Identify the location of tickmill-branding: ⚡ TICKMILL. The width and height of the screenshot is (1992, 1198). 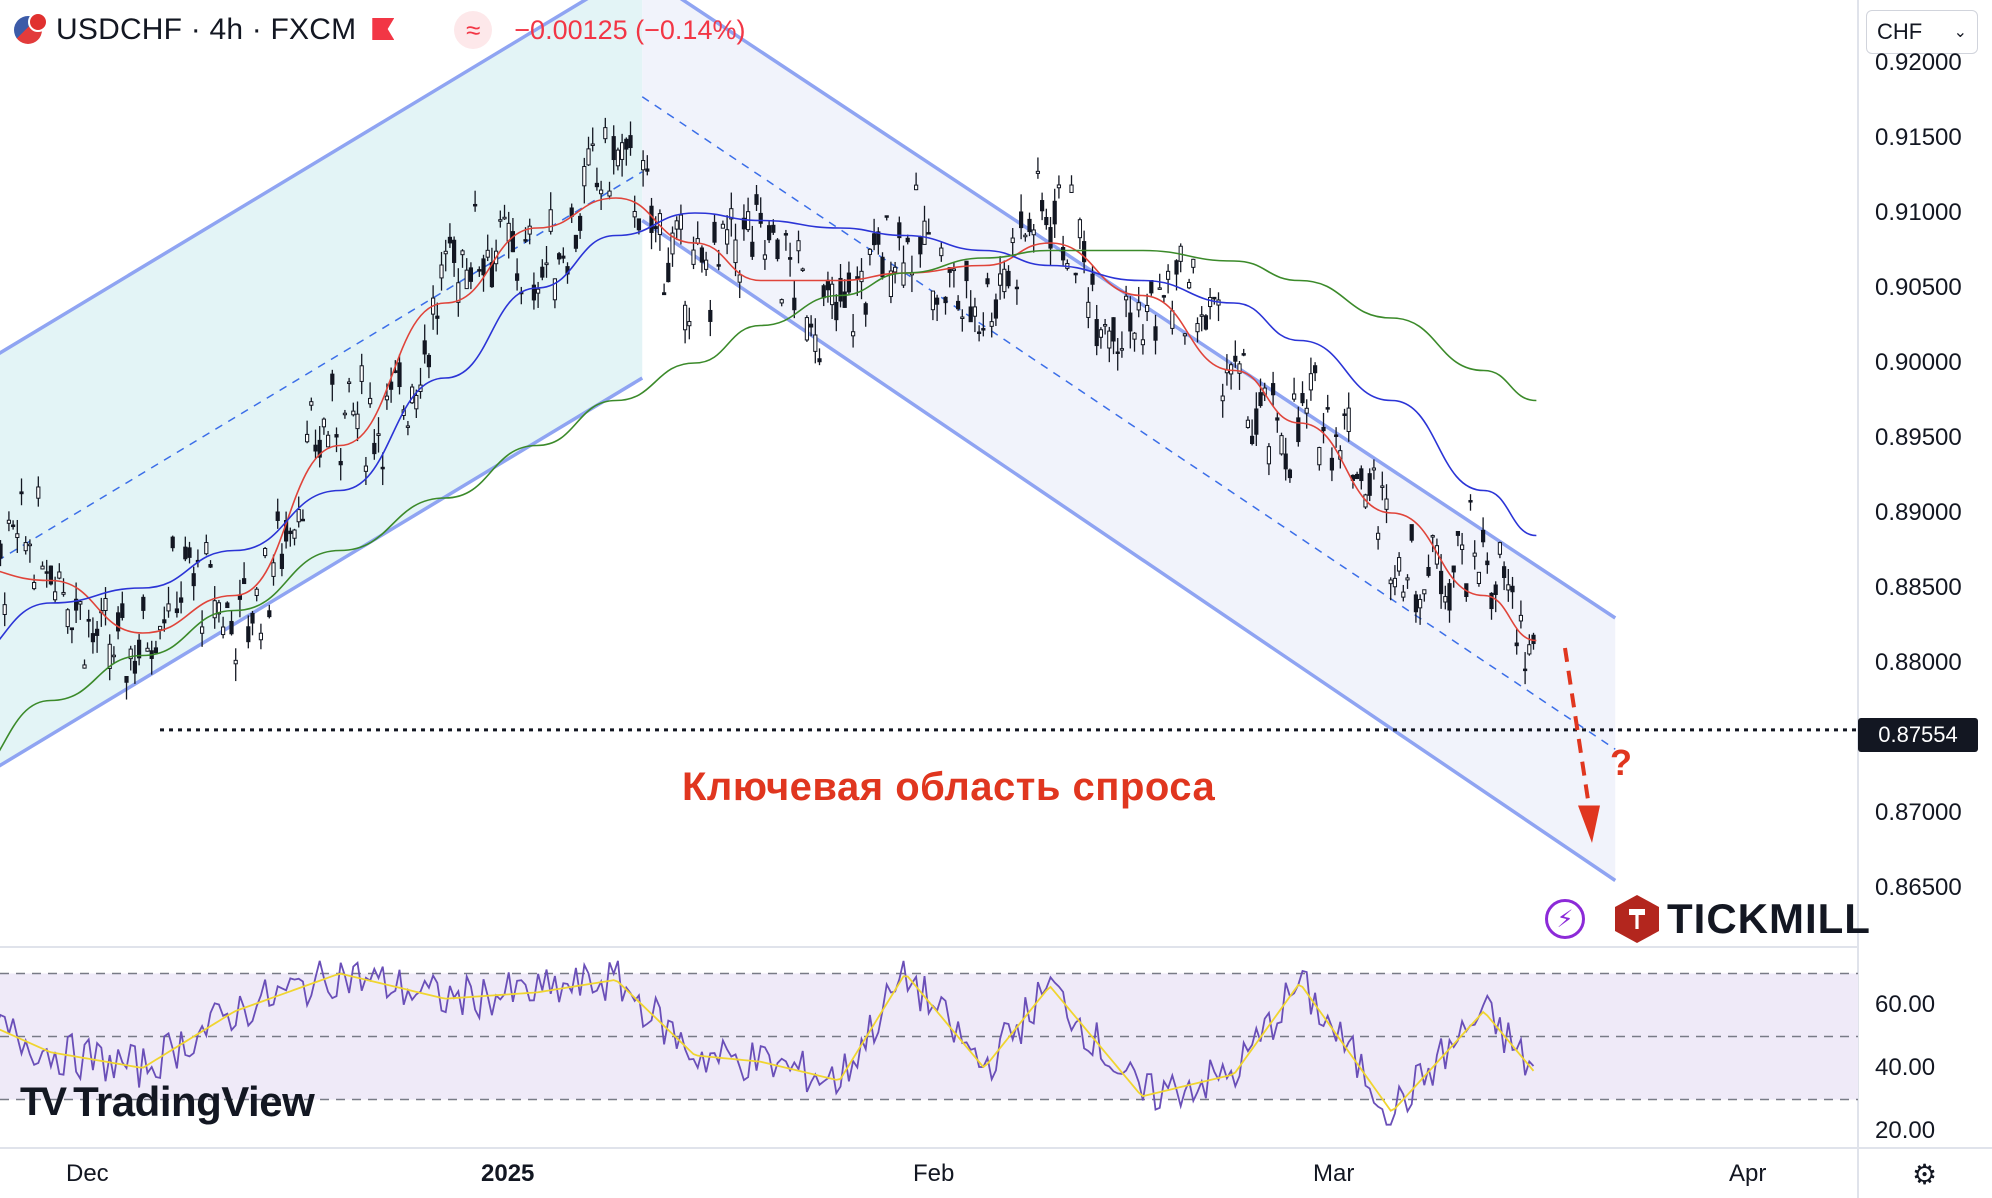
(1708, 919).